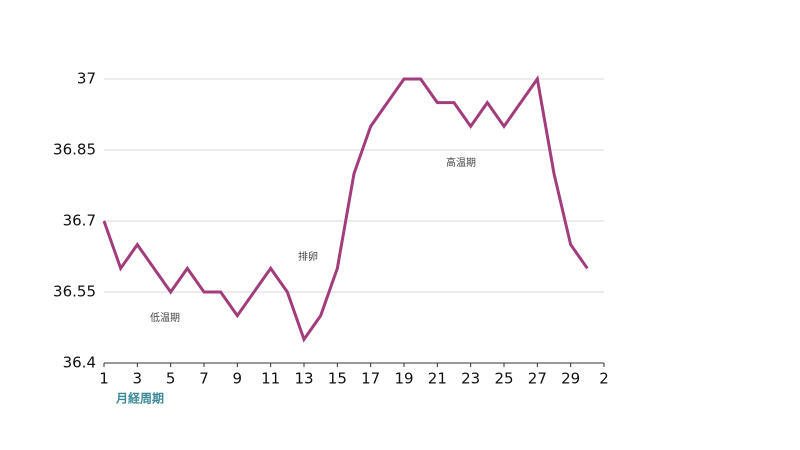 The height and width of the screenshot is (450, 800). Describe the element at coordinates (86, 79) in the screenshot. I see `y-tick-label: 37` at that location.